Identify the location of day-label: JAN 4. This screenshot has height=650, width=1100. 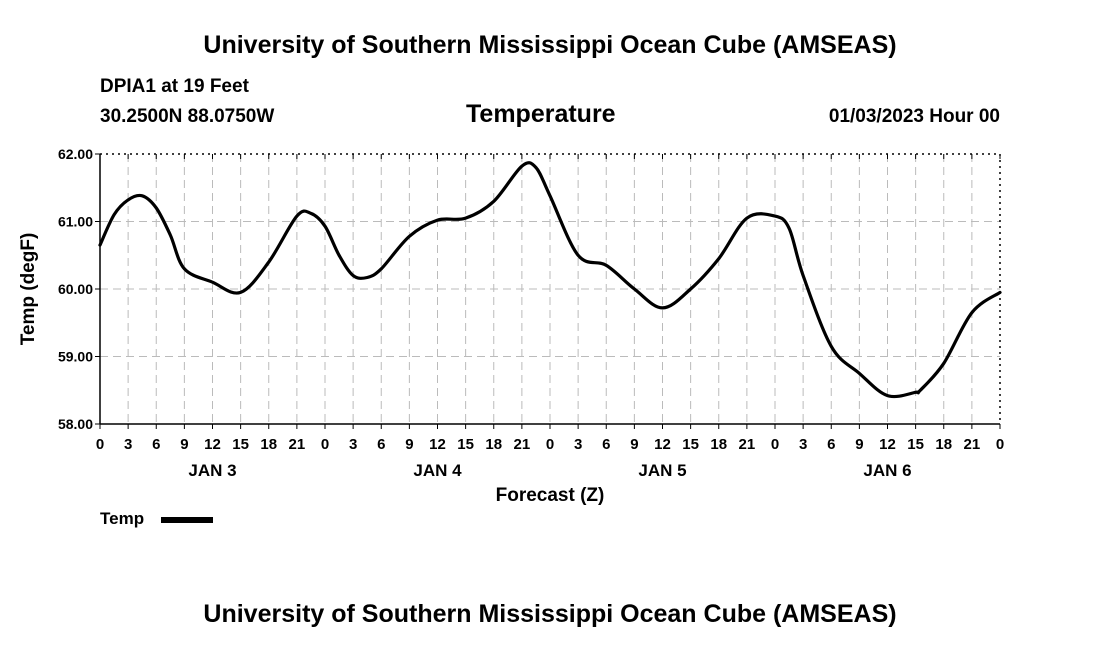
(437, 470).